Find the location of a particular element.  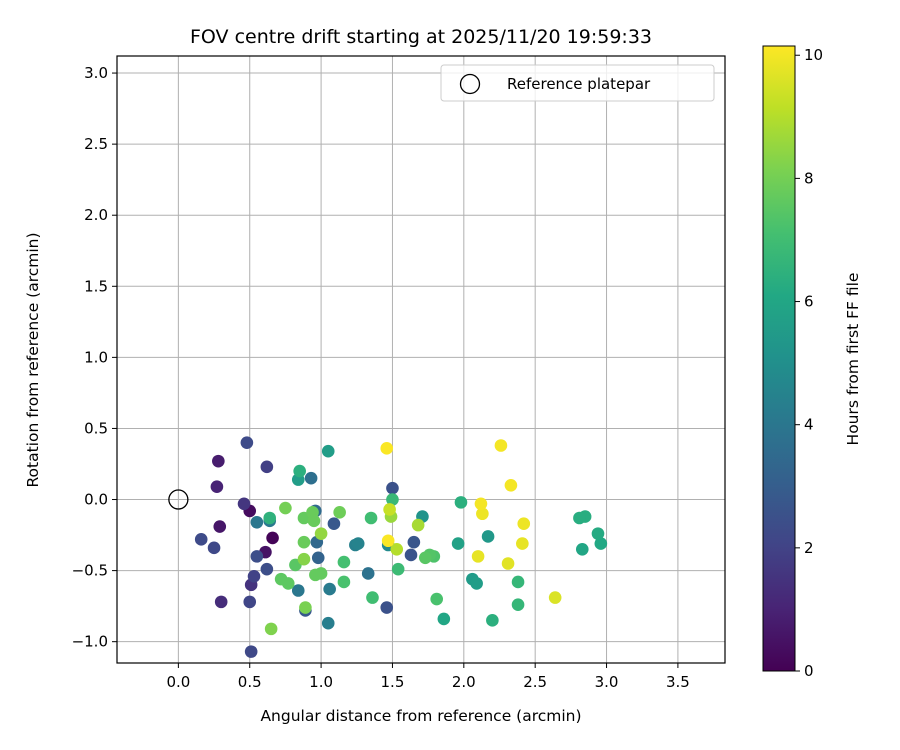

y-tick-label: 0.5 is located at coordinates (96, 428).